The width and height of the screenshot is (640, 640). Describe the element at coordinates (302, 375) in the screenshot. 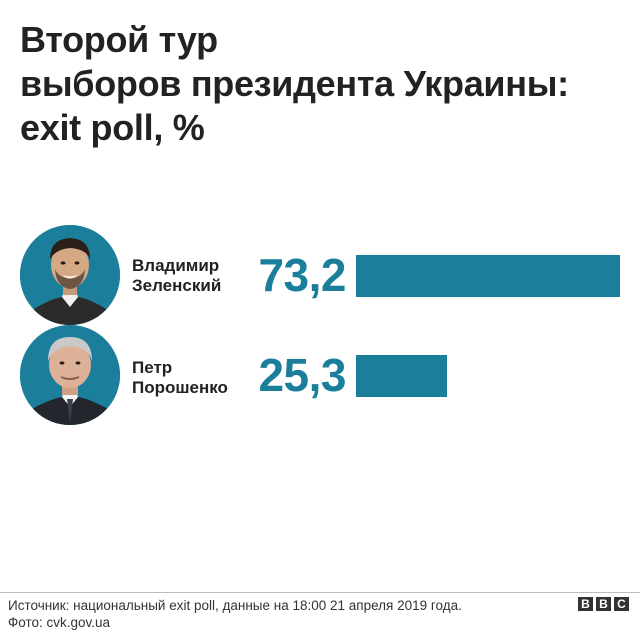

I see `bar-value-label: 25,3` at that location.